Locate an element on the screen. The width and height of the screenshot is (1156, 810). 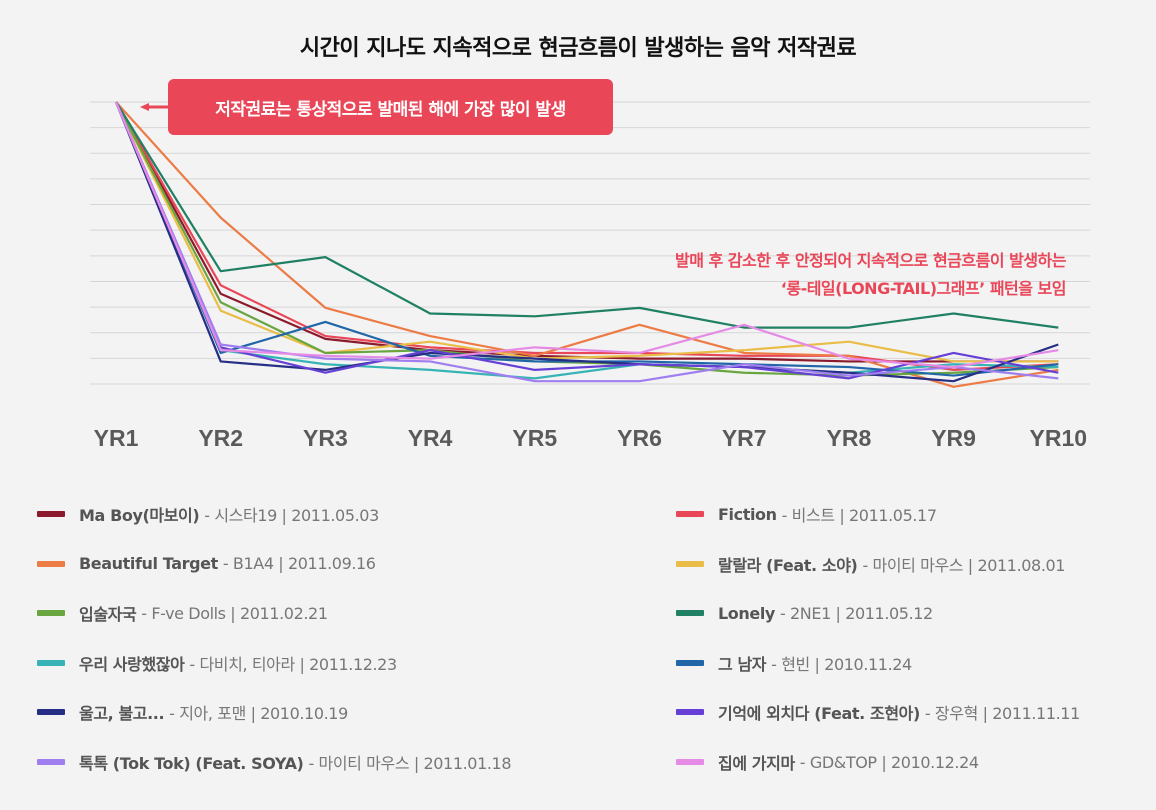
legend-series-name: 그 남자 is located at coordinates (742, 664).